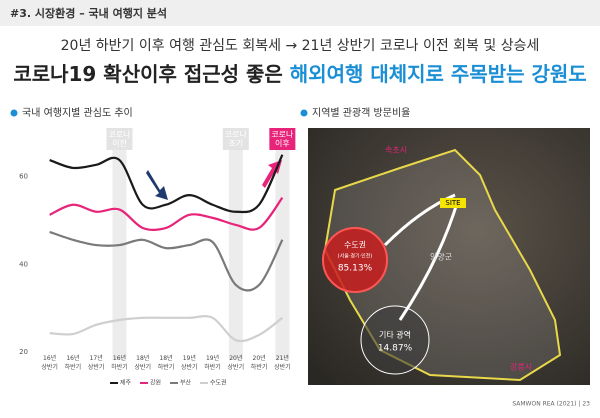 The image size is (600, 418). I want to click on site-label: SITE, so click(452, 203).